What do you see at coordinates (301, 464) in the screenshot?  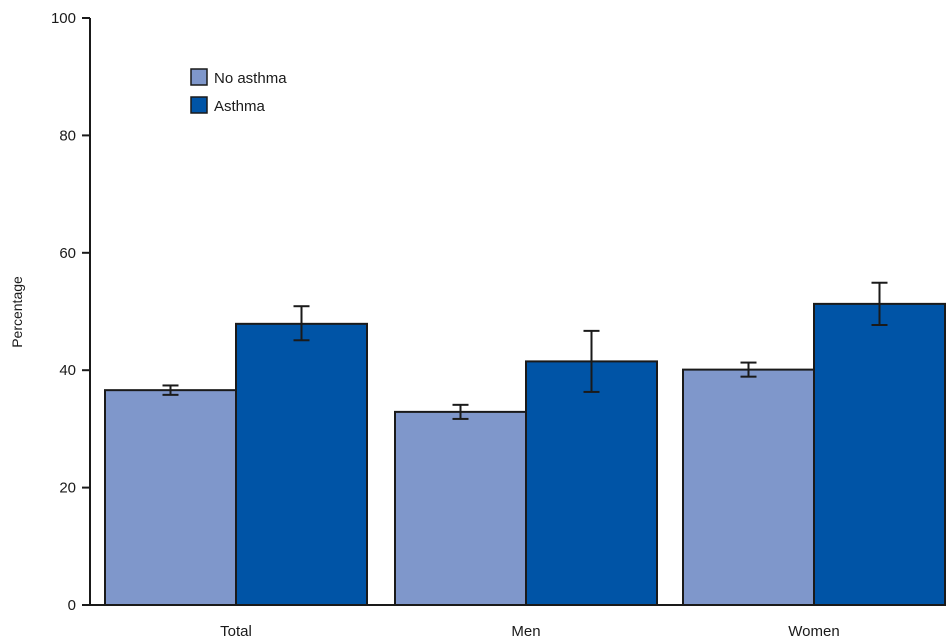 I see `bar-asthma-total` at bounding box center [301, 464].